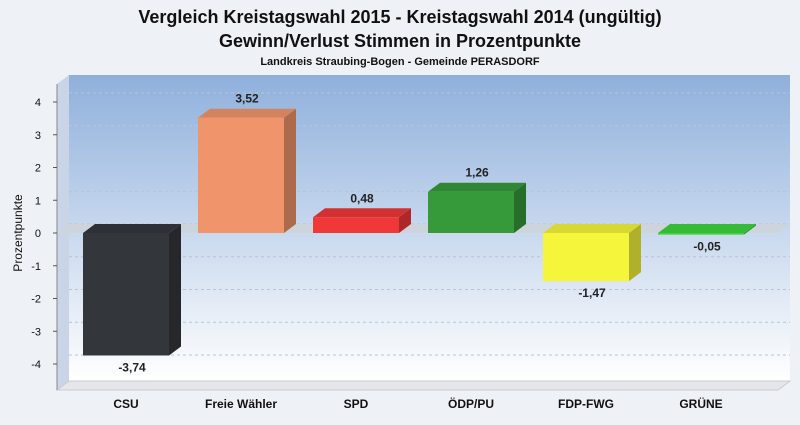 The image size is (800, 425). I want to click on y-tick-label: 3, so click(38, 136).